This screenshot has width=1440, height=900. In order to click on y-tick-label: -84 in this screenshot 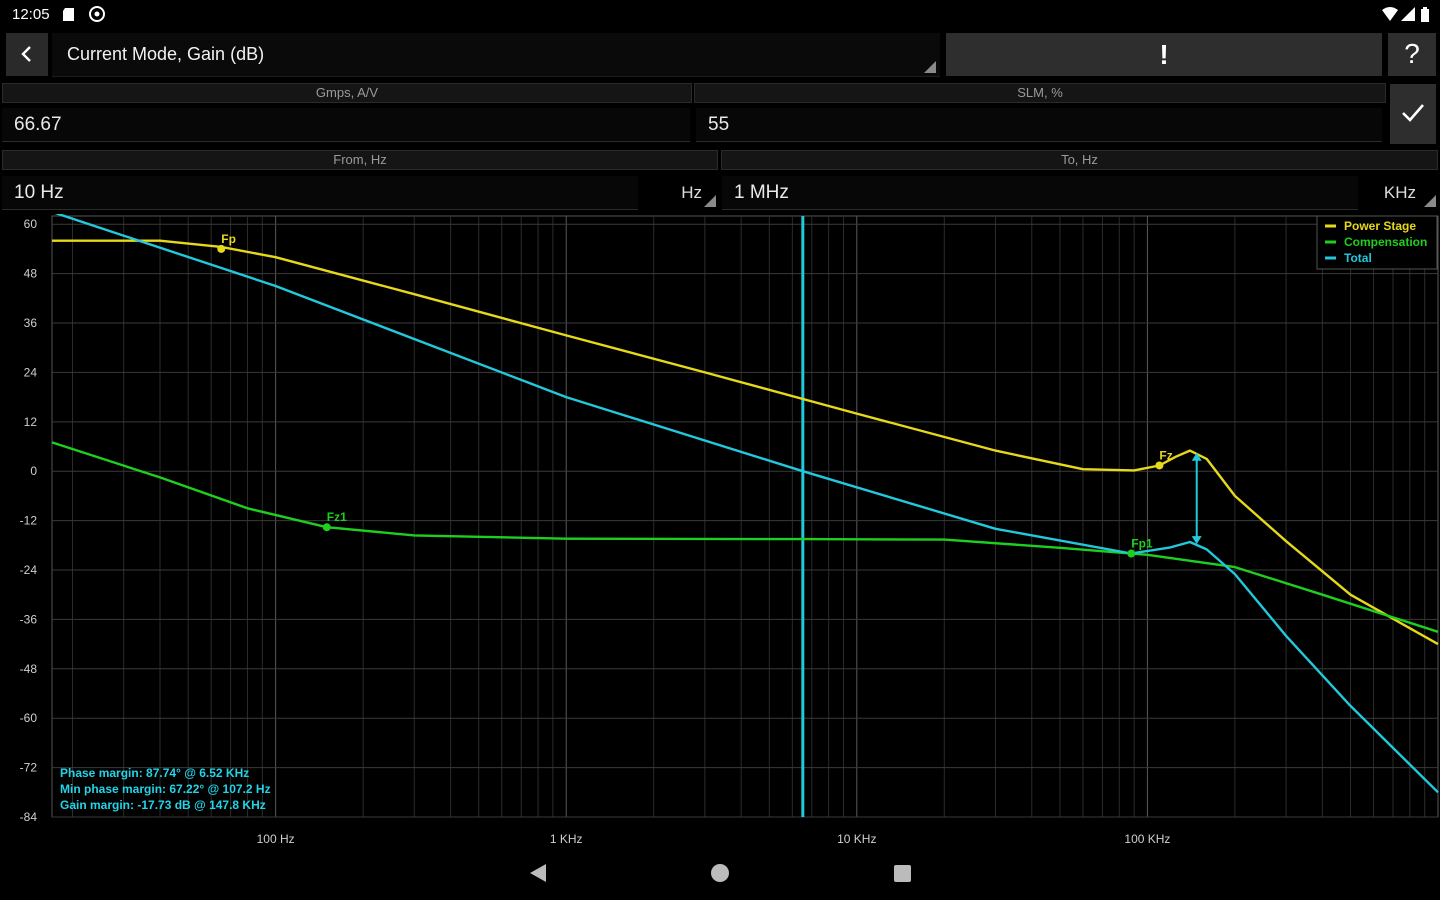, I will do `click(29, 817)`.